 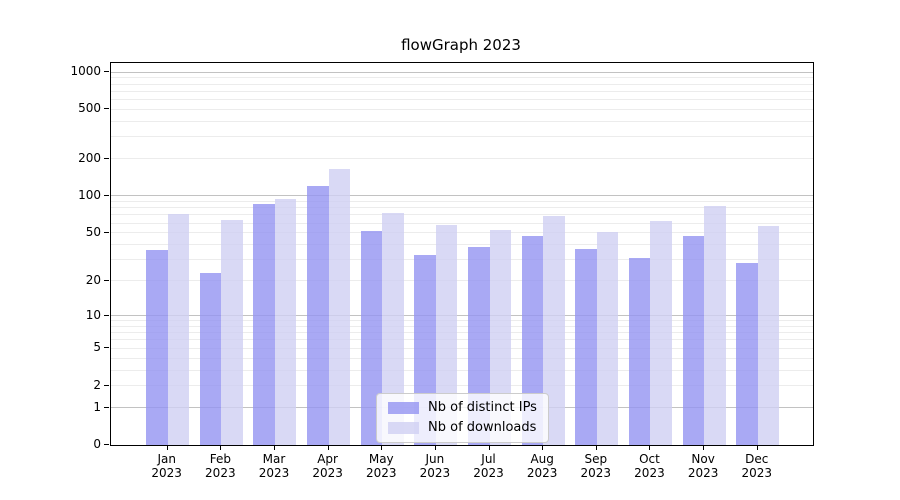 What do you see at coordinates (93, 231) in the screenshot?
I see `y-tick-label-50: 50` at bounding box center [93, 231].